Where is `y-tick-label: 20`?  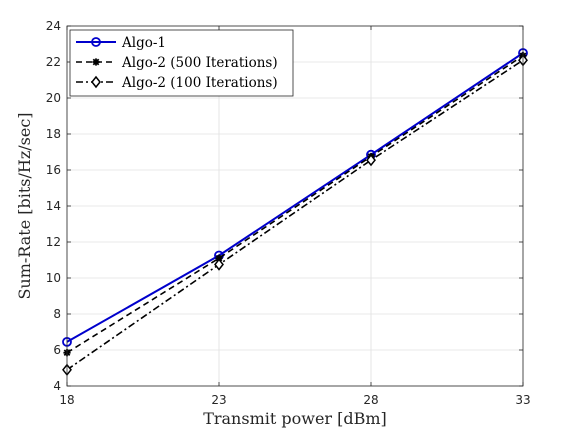
y-tick-label: 20 is located at coordinates (53, 98).